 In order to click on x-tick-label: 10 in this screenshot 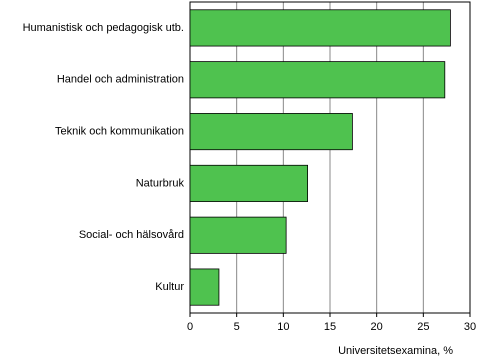, I will do `click(283, 327)`.